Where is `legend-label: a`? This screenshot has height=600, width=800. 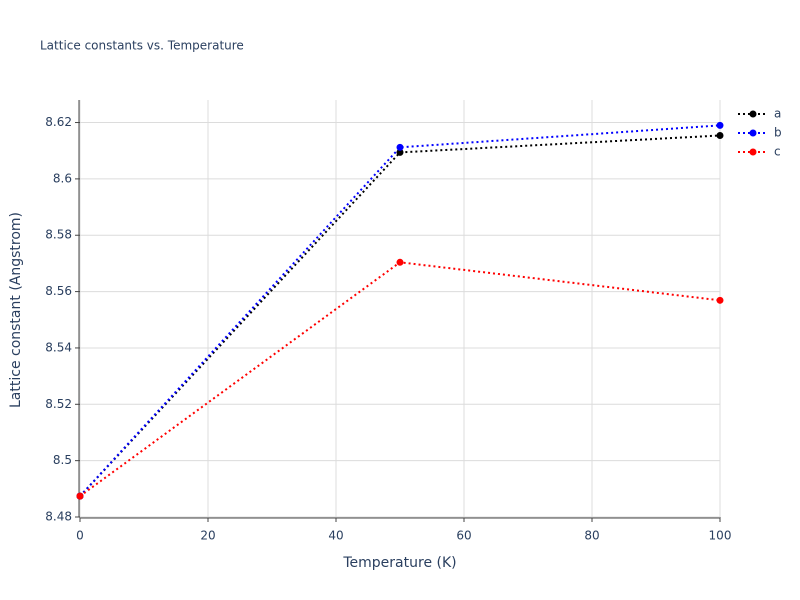
legend-label: a is located at coordinates (777, 114).